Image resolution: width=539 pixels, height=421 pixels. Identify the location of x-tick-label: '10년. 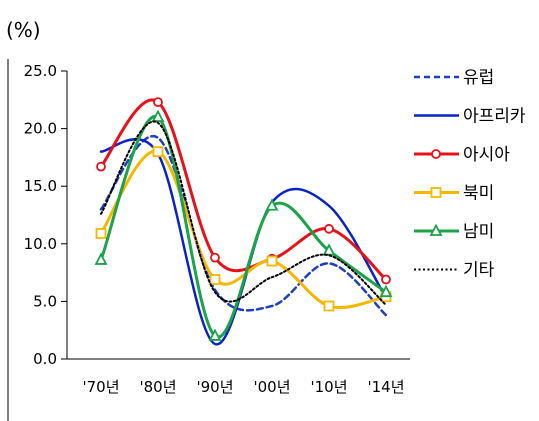
(328, 387).